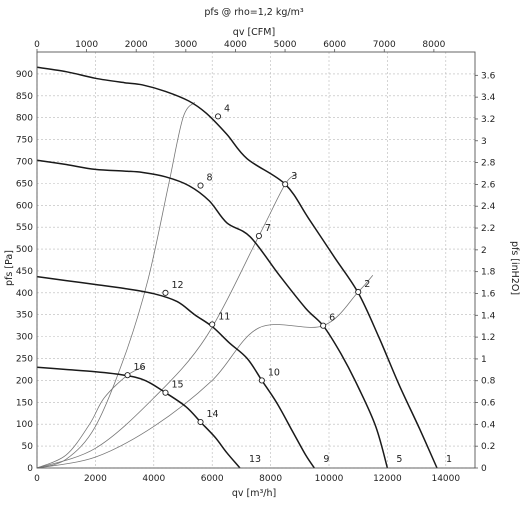  I want to click on chart-title: pfs @ rho=1,2 kg/m³, so click(254, 12).